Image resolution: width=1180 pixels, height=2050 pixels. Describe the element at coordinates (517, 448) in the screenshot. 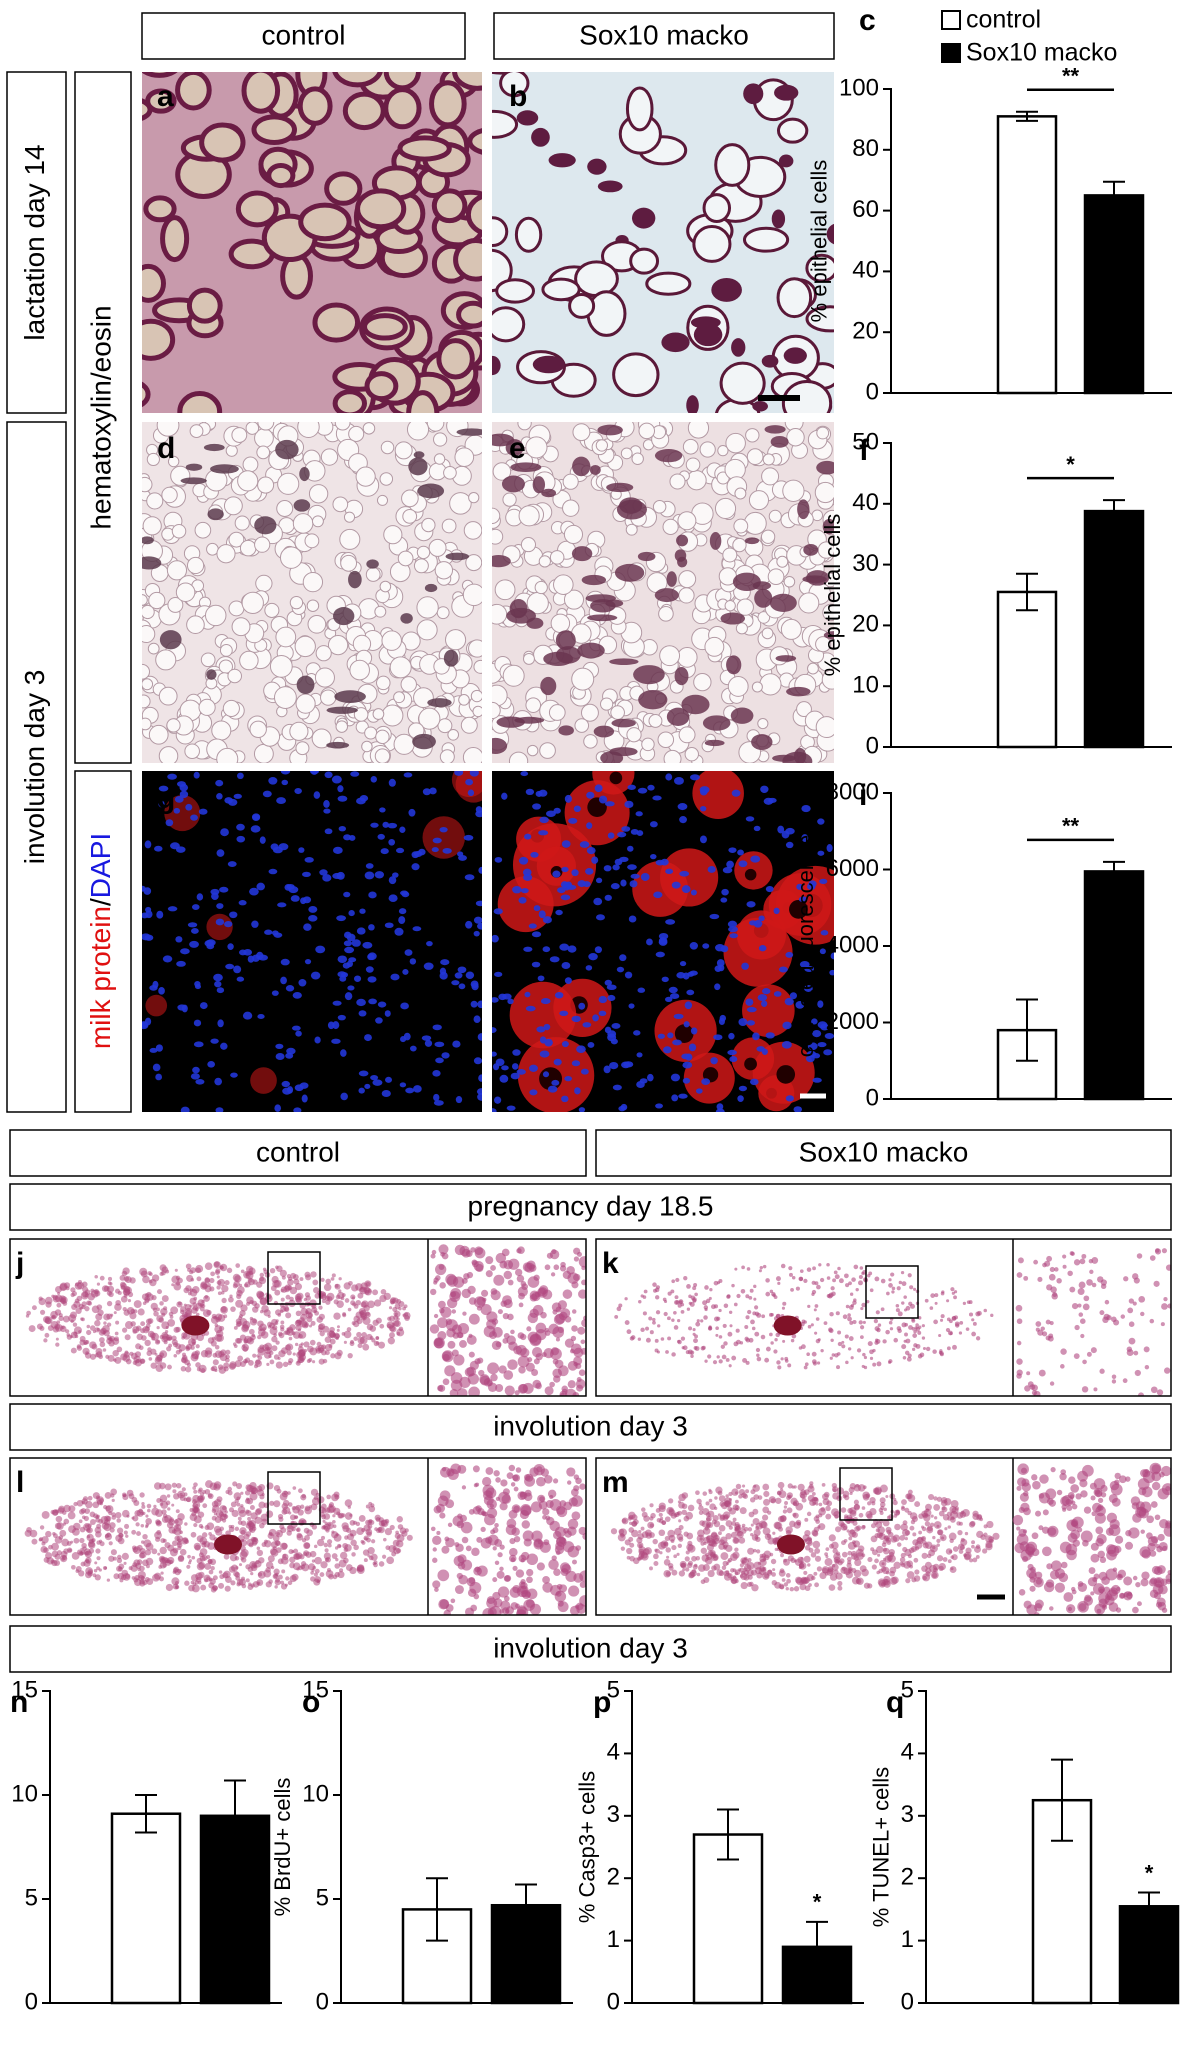

I see `panel-letter: e` at that location.